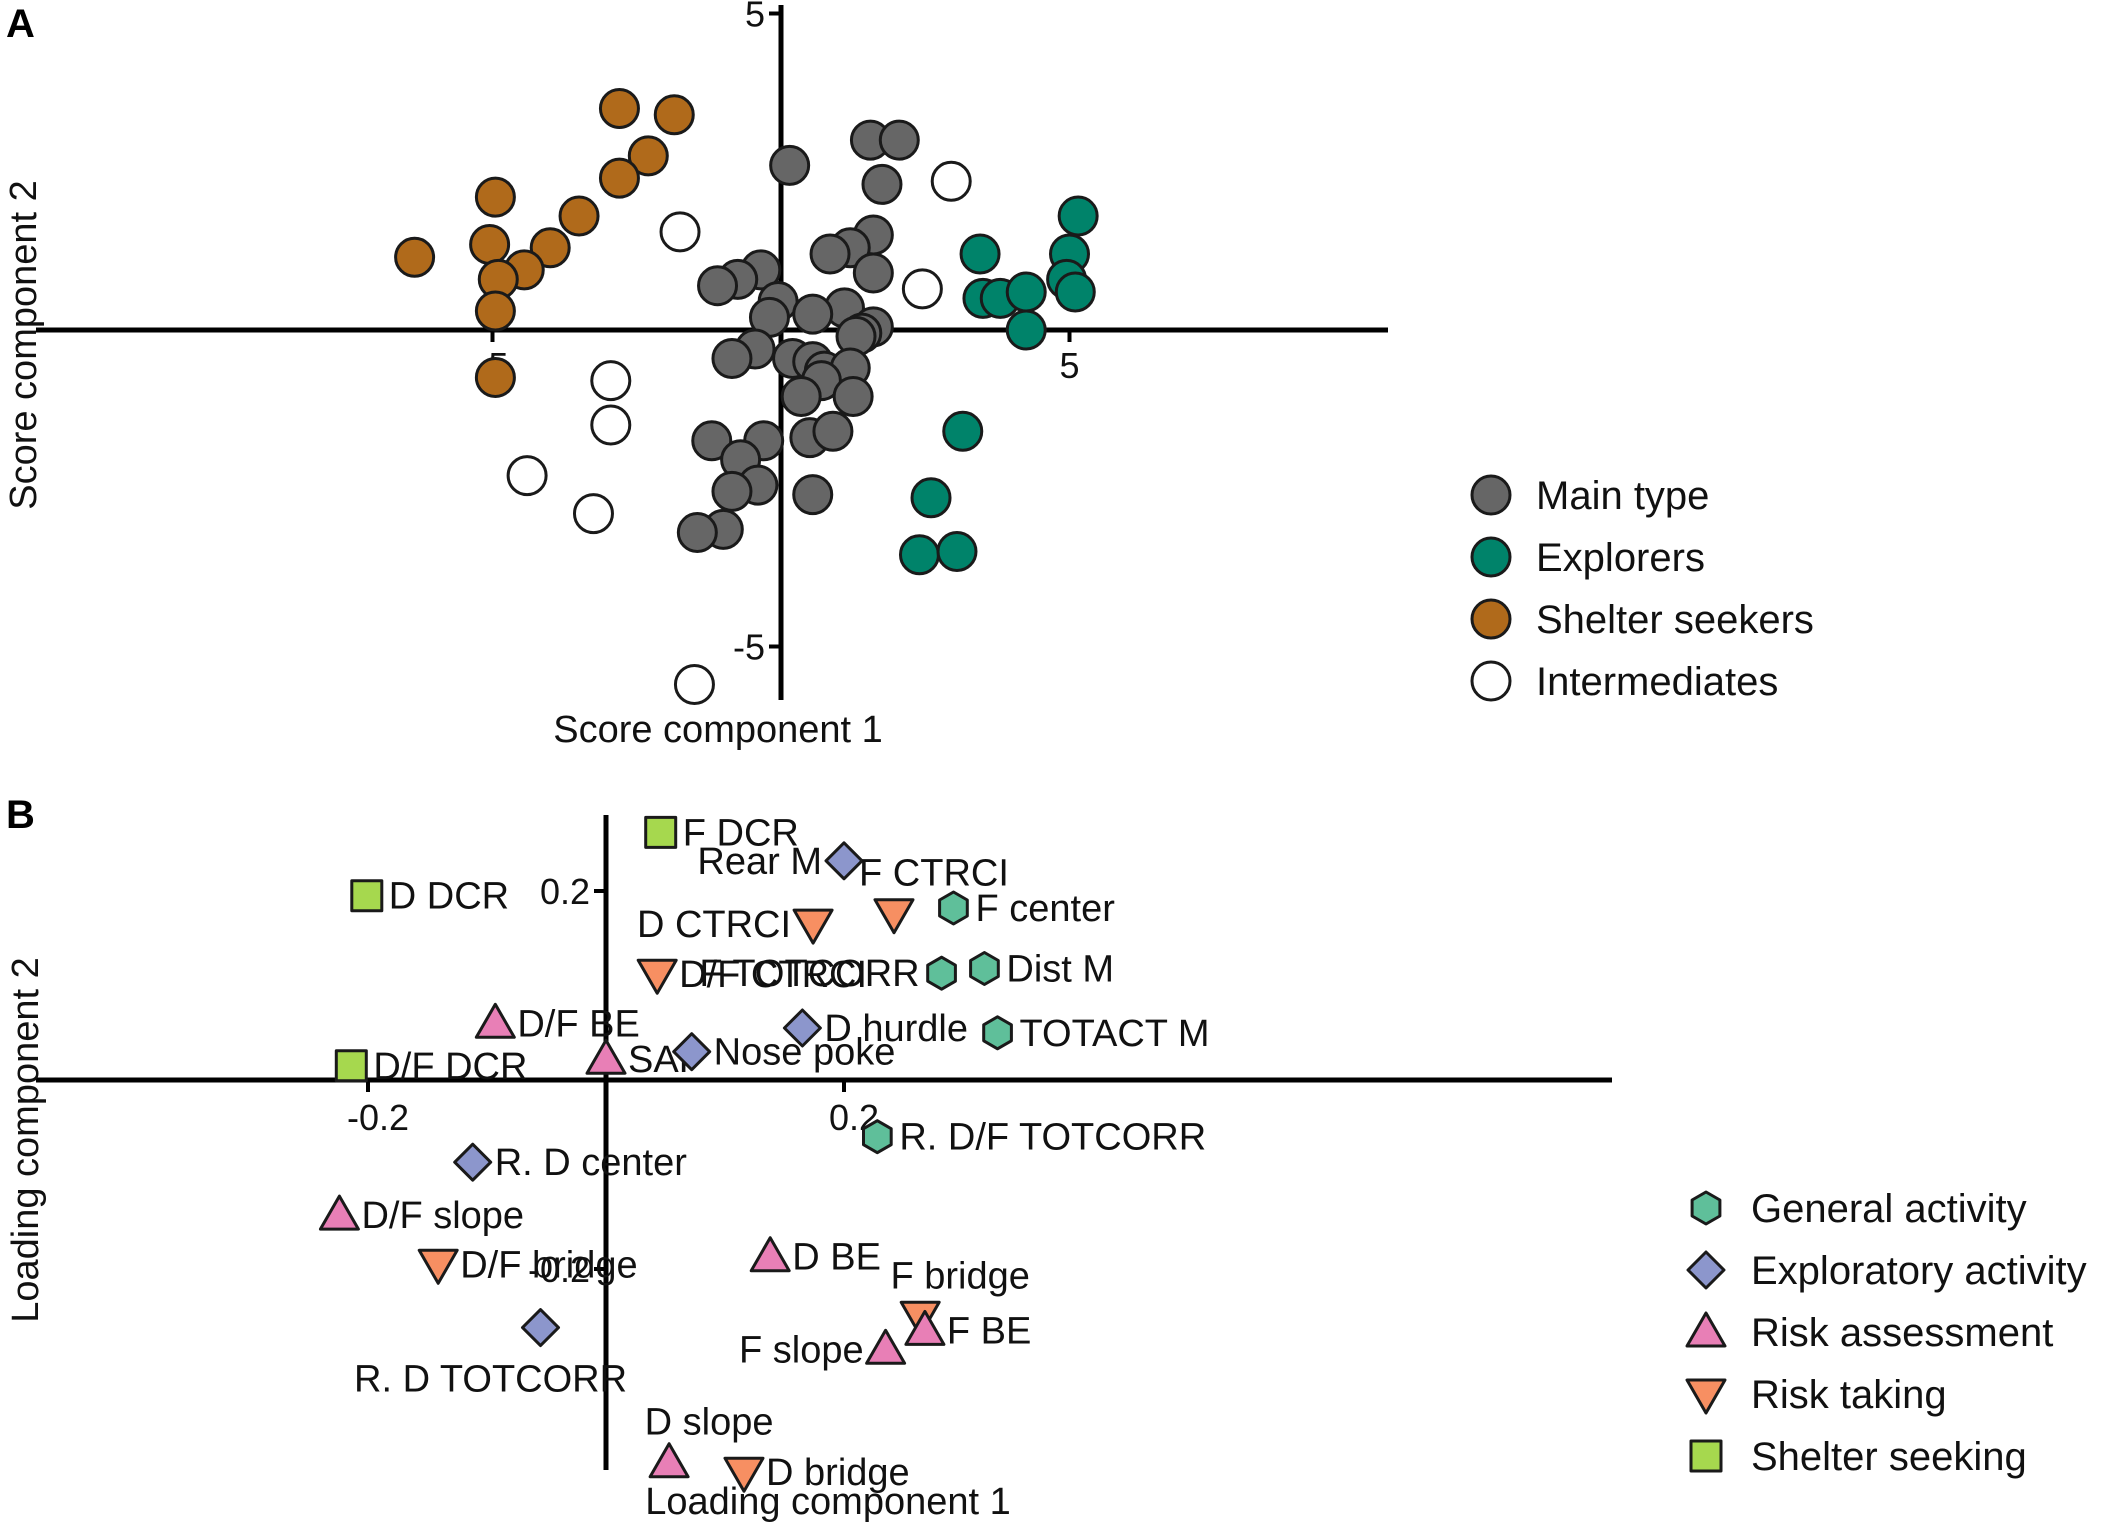 The image size is (2105, 1529). I want to click on loading-label-r-d-totcorr: R. D TOTCORR, so click(490, 1380).